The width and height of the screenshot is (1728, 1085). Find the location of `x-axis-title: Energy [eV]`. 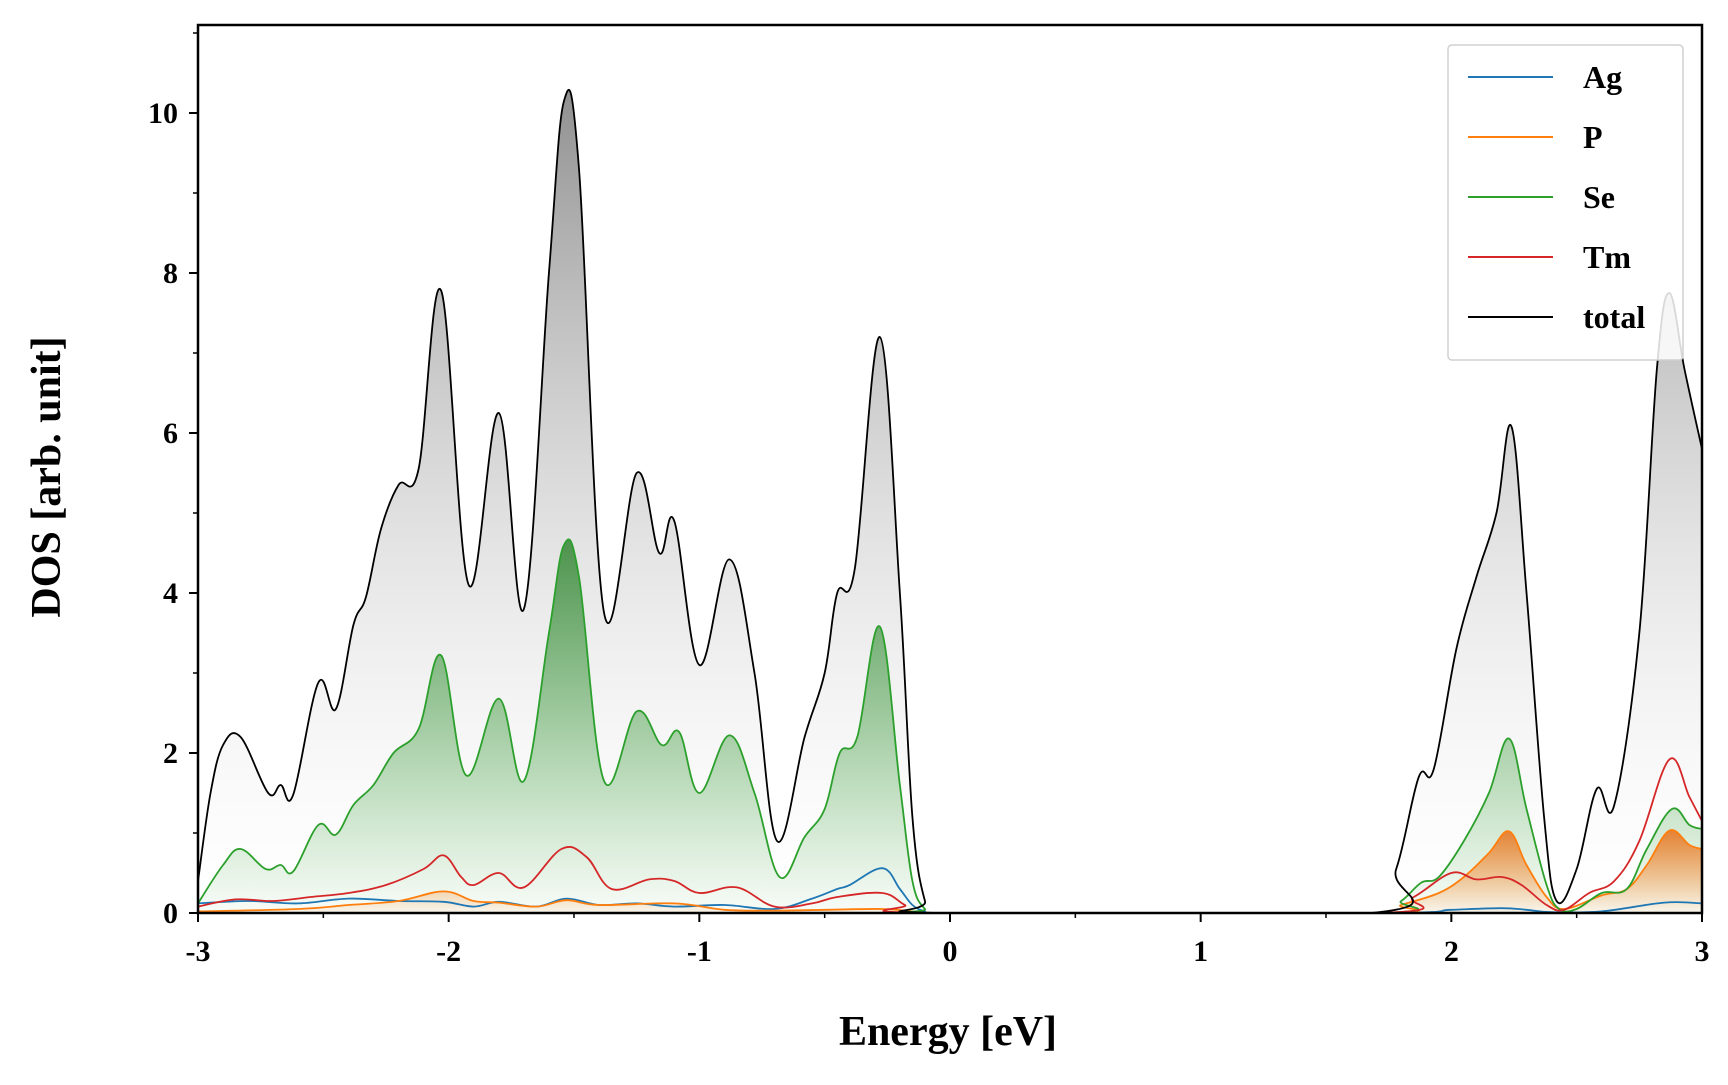

x-axis-title: Energy [eV] is located at coordinates (948, 1032).